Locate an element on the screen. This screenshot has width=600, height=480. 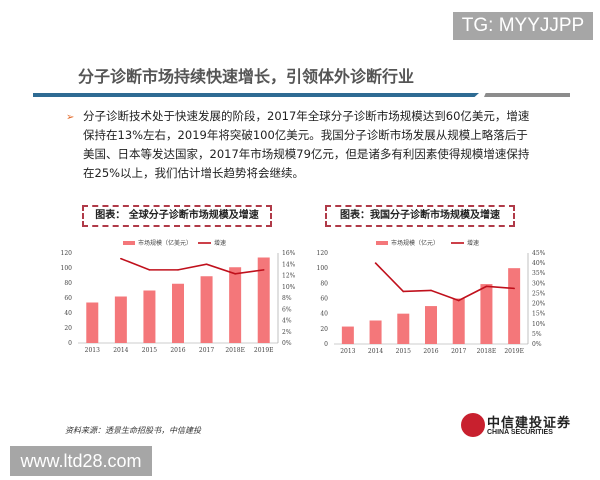
right-tick-label: 2% is located at coordinates (287, 332).